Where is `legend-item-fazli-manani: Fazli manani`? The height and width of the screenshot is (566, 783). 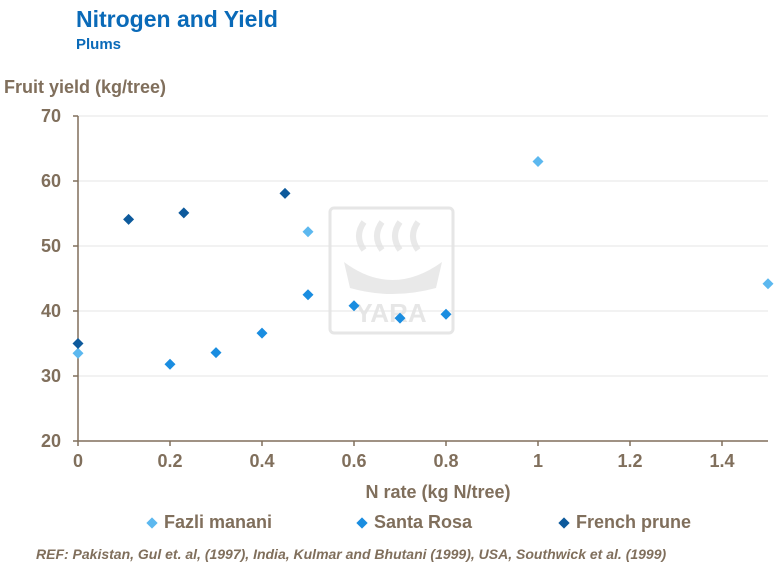
legend-item-fazli-manani: Fazli manani is located at coordinates (209, 522).